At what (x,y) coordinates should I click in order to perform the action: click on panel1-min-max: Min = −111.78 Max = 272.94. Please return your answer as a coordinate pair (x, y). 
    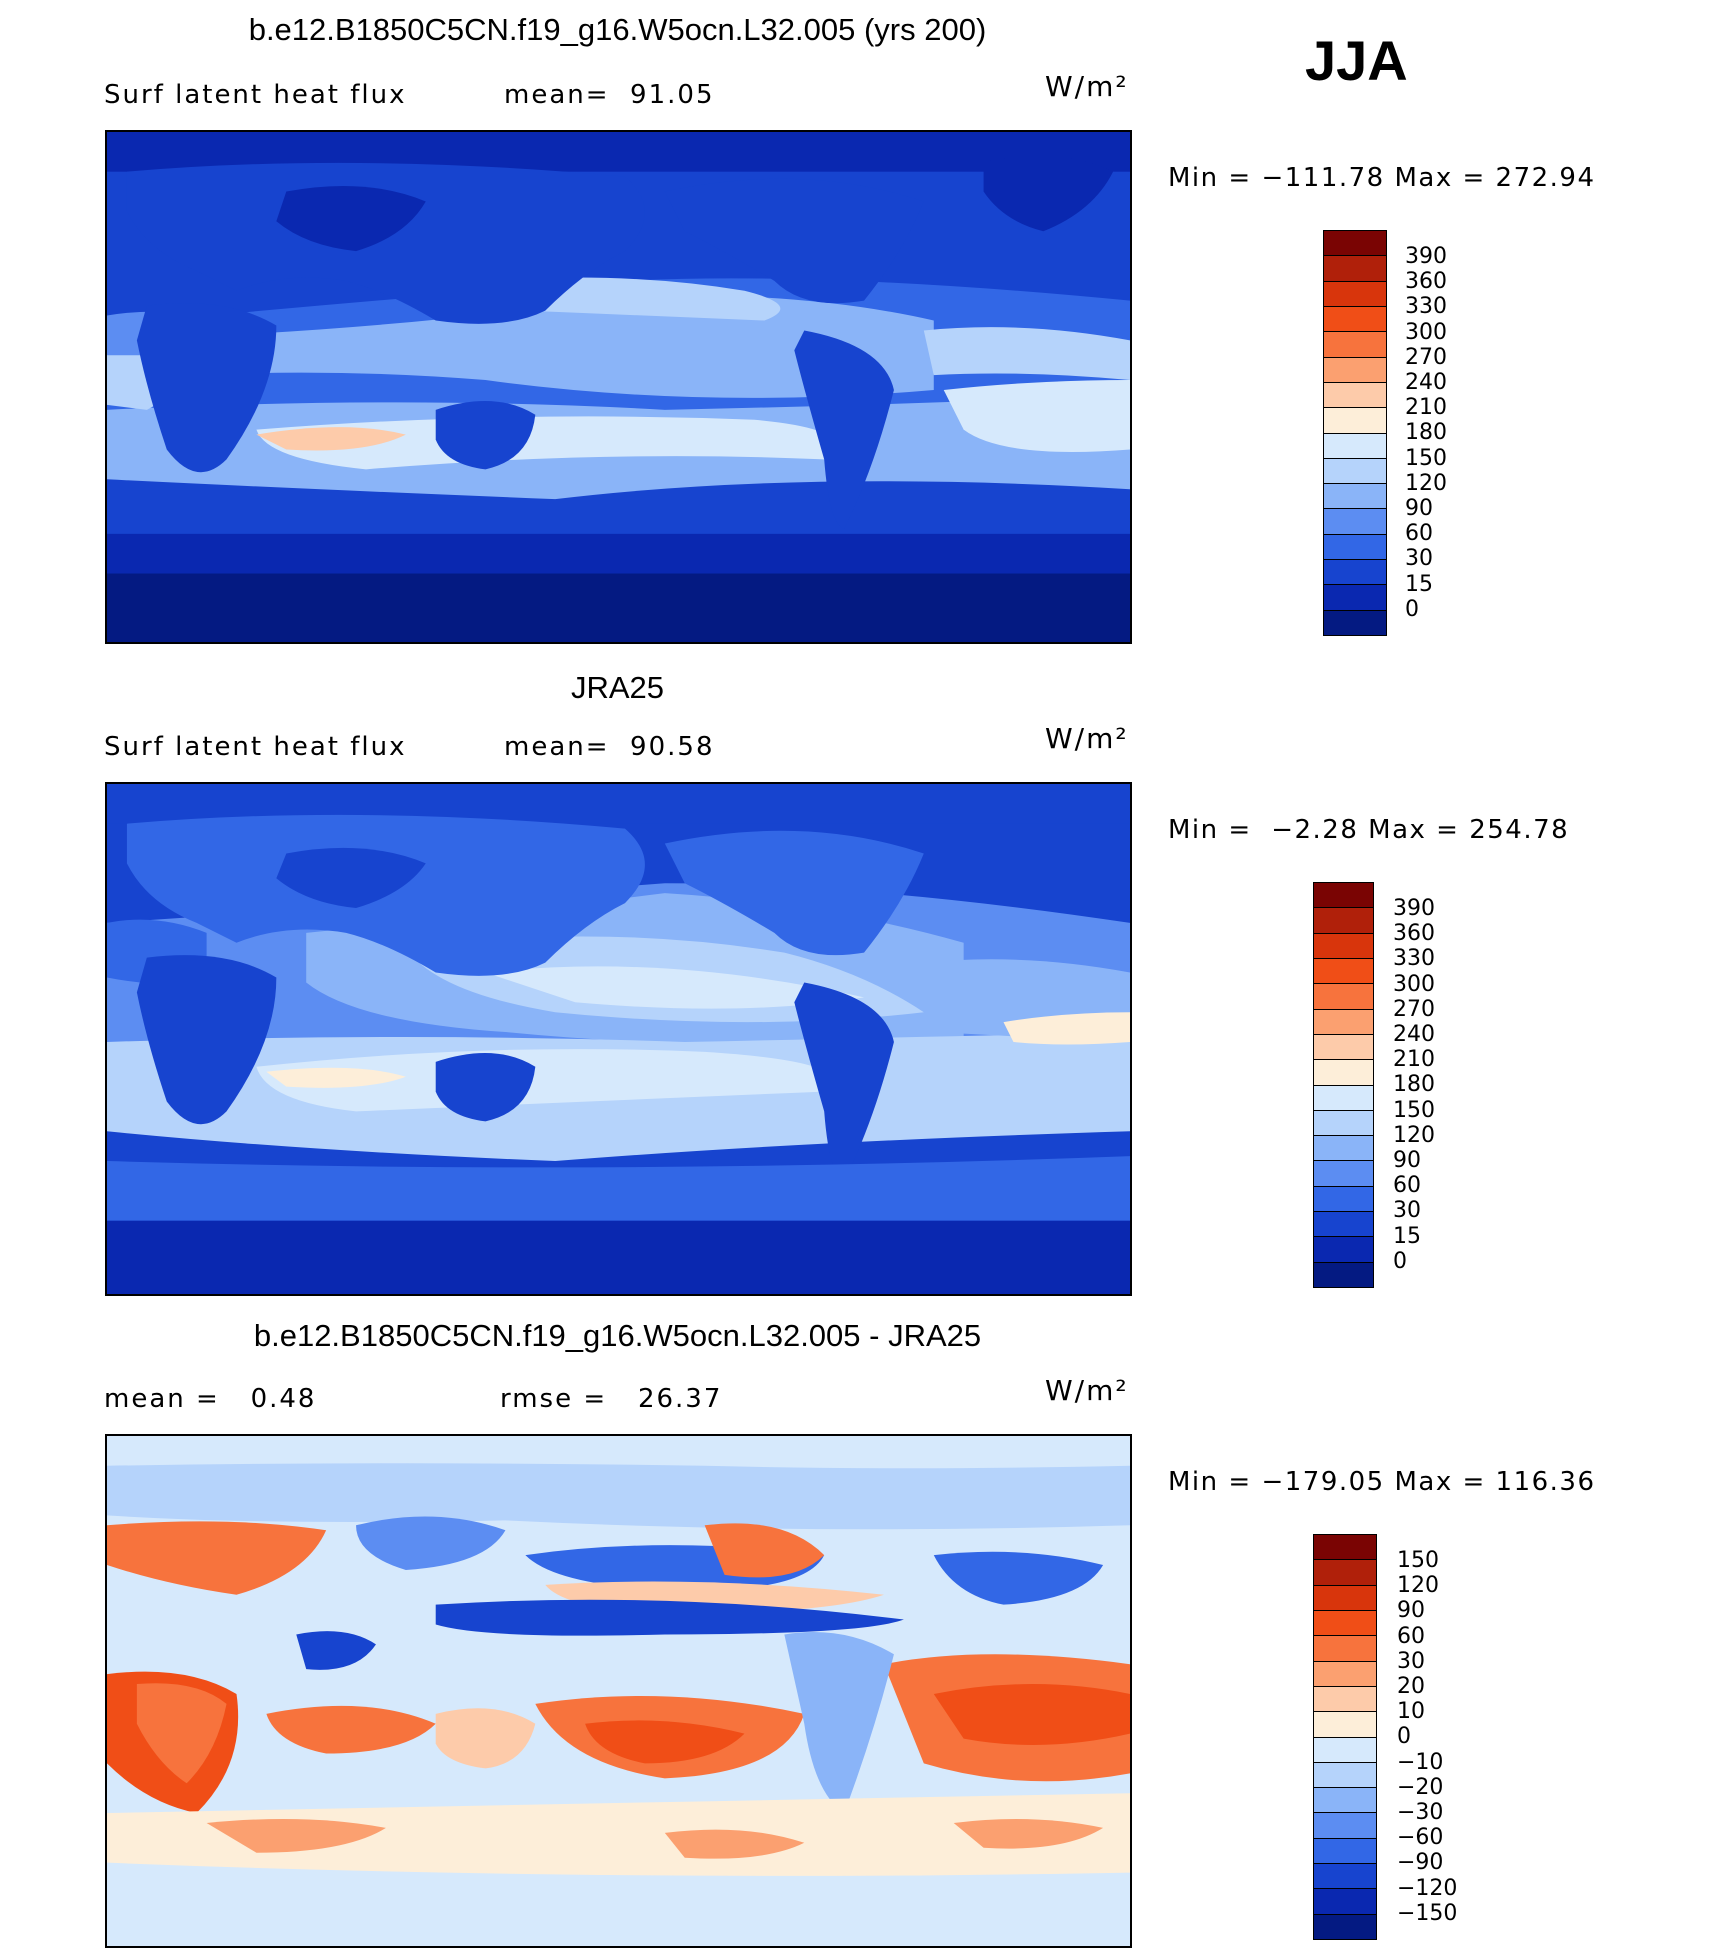
    Looking at the image, I should click on (1382, 178).